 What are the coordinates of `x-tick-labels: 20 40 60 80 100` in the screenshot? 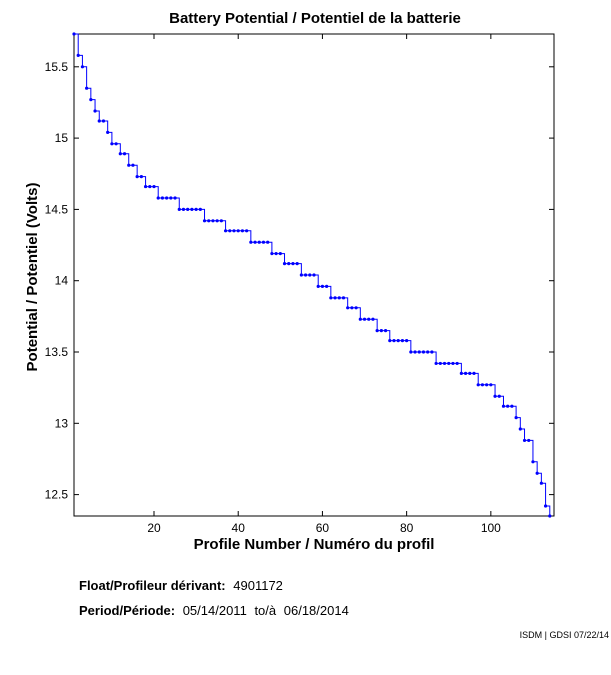 It's located at (324, 528).